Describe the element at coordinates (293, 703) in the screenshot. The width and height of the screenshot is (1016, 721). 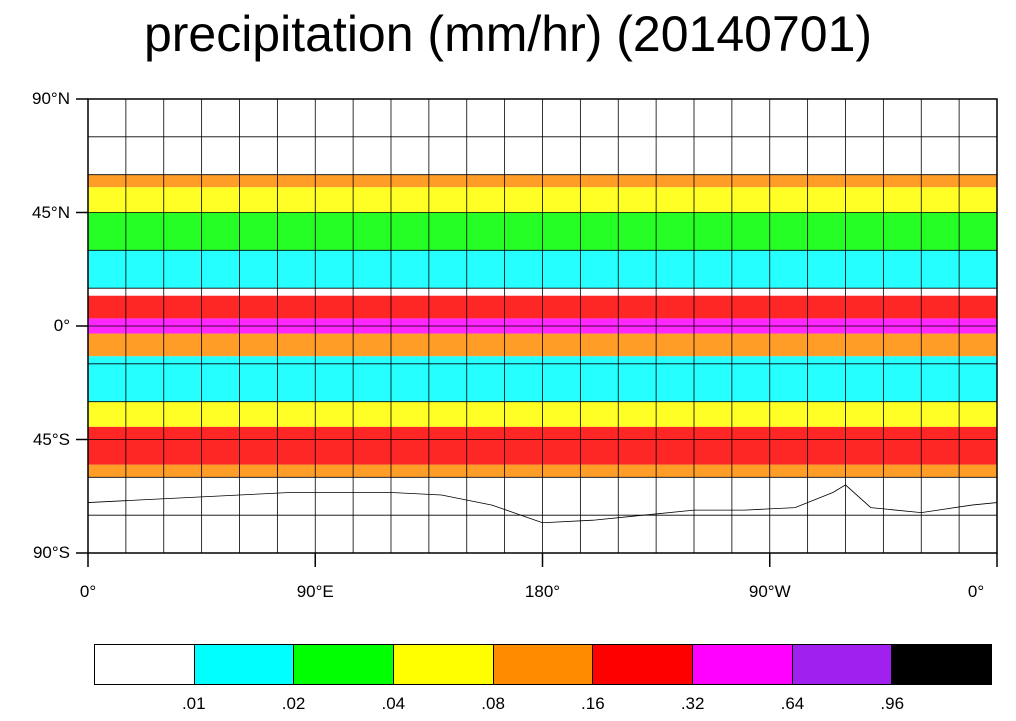
I see `colorbar-tick-label: .02` at that location.